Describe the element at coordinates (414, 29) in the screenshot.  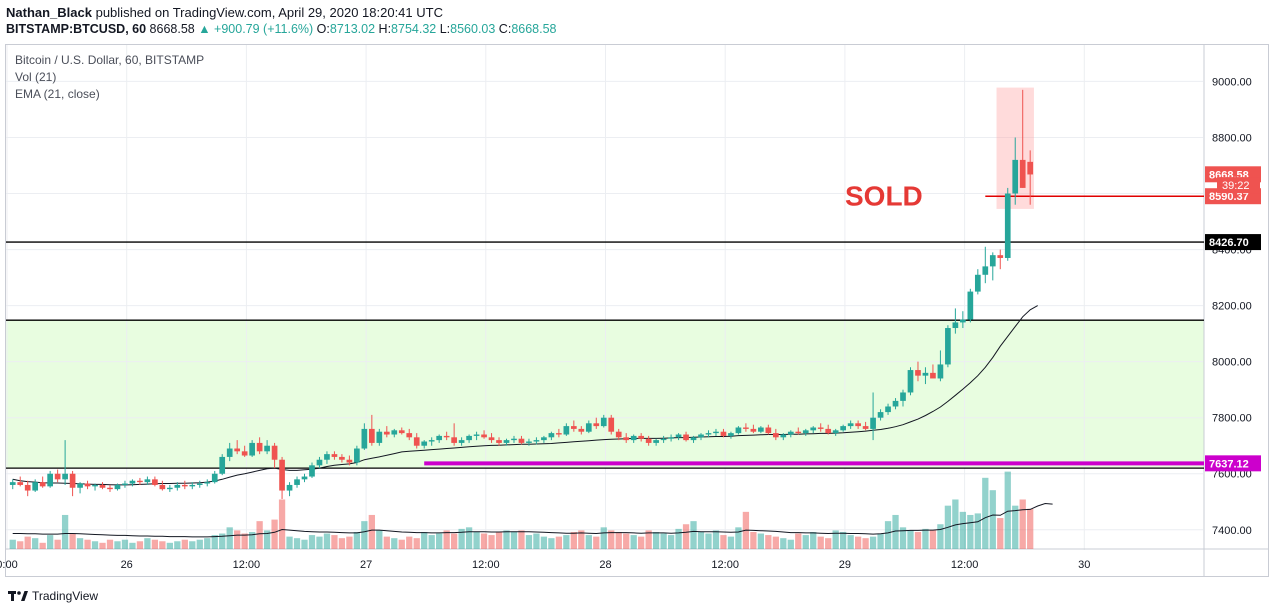
I see `high-value: 8754.32` at that location.